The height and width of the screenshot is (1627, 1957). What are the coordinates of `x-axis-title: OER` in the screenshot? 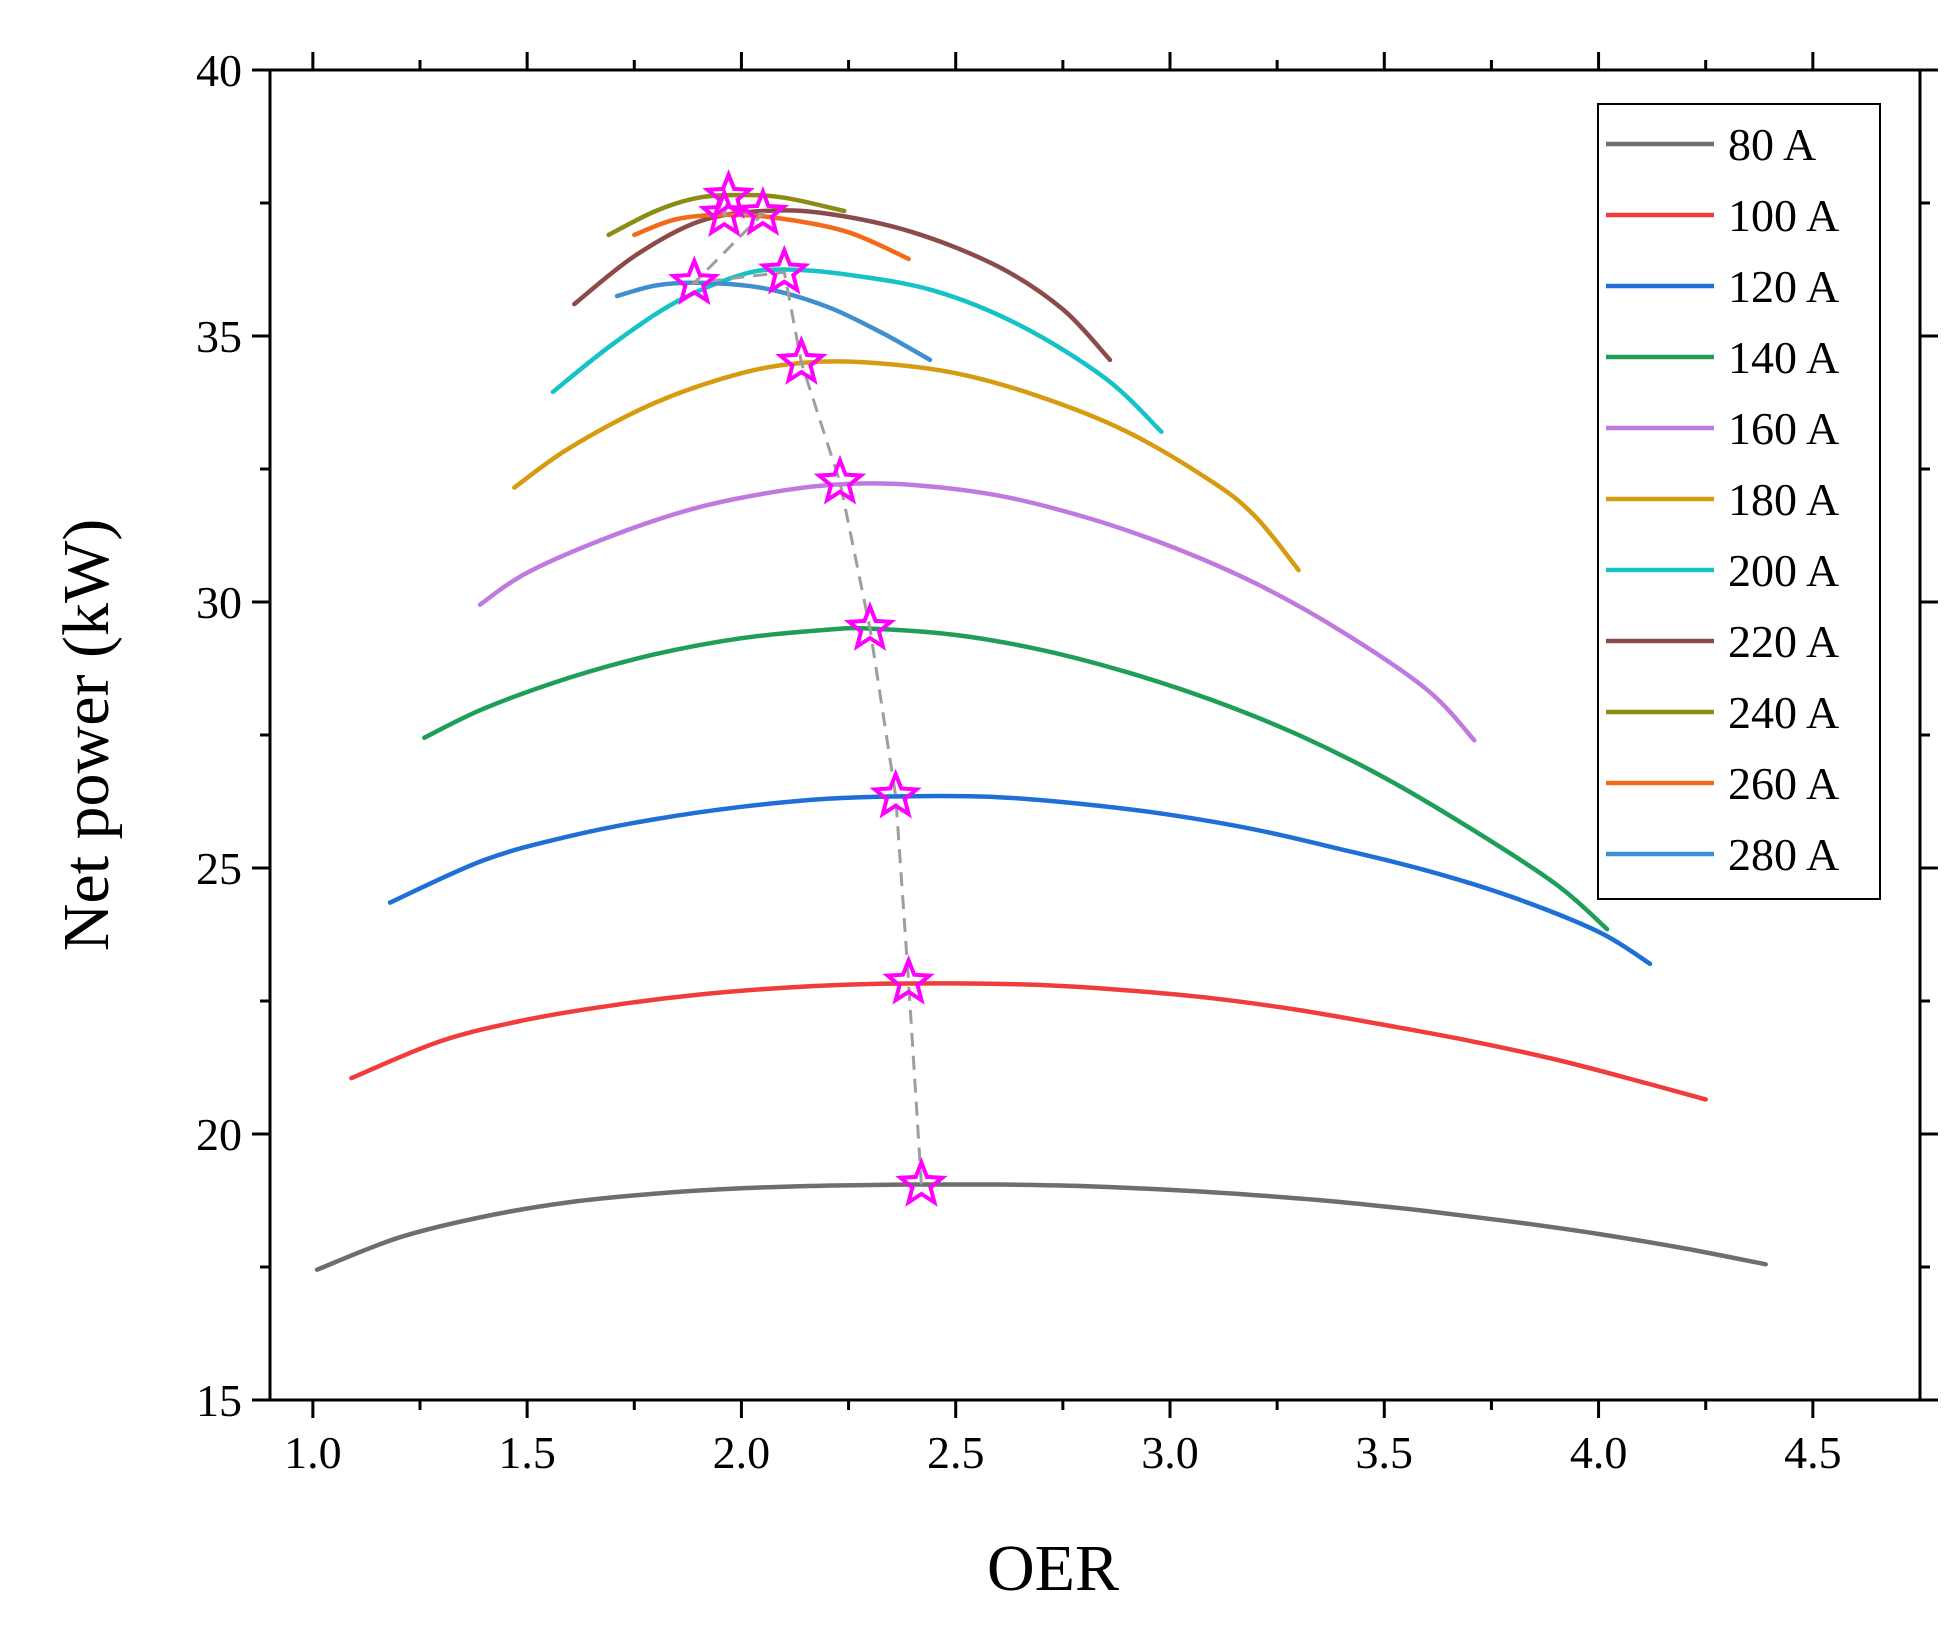 It's located at (1053, 1568).